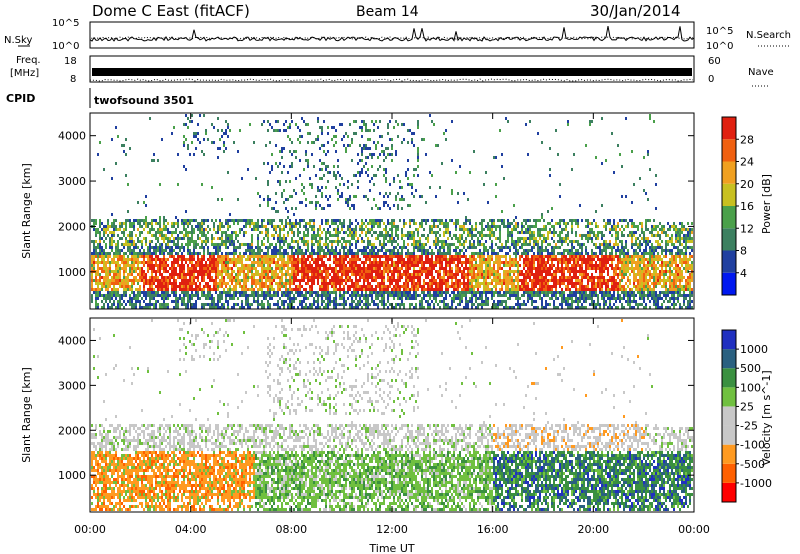 The width and height of the screenshot is (800, 554). I want to click on x-tick-label: 12:00, so click(392, 529).